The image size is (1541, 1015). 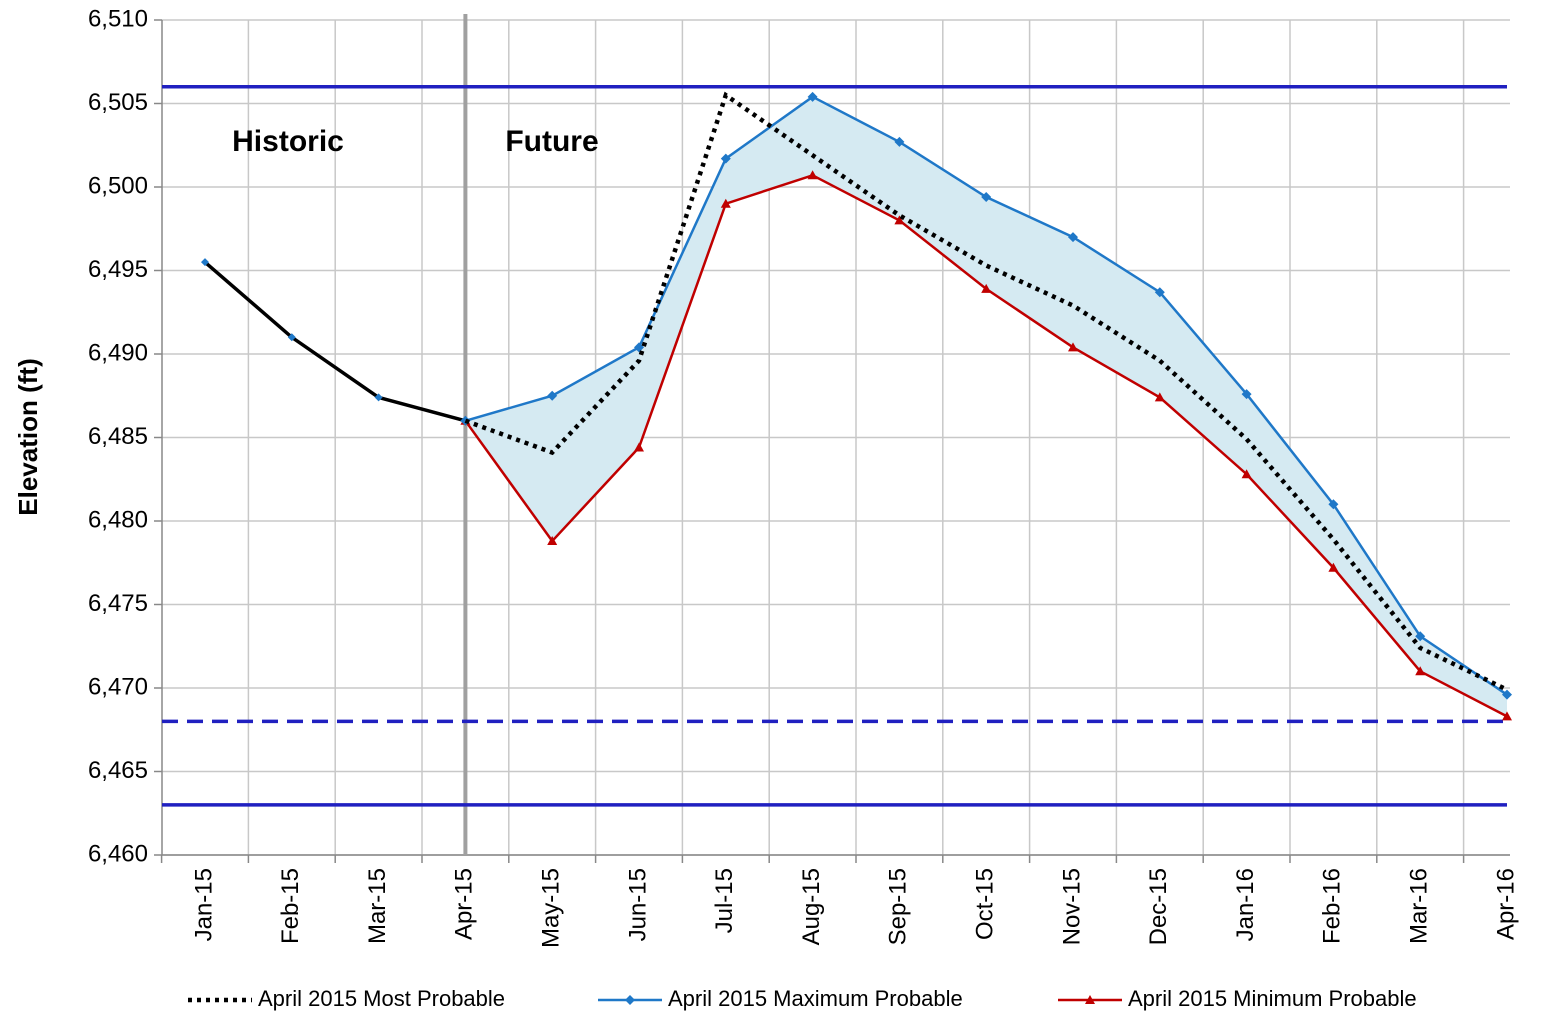 I want to click on y-tick-label: 6,480, so click(x=118, y=519).